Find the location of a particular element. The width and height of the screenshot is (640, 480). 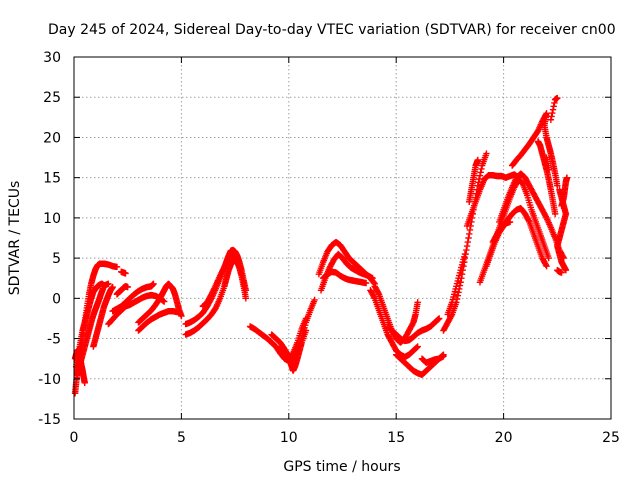

y-tick-label: 20 is located at coordinates (52, 138).